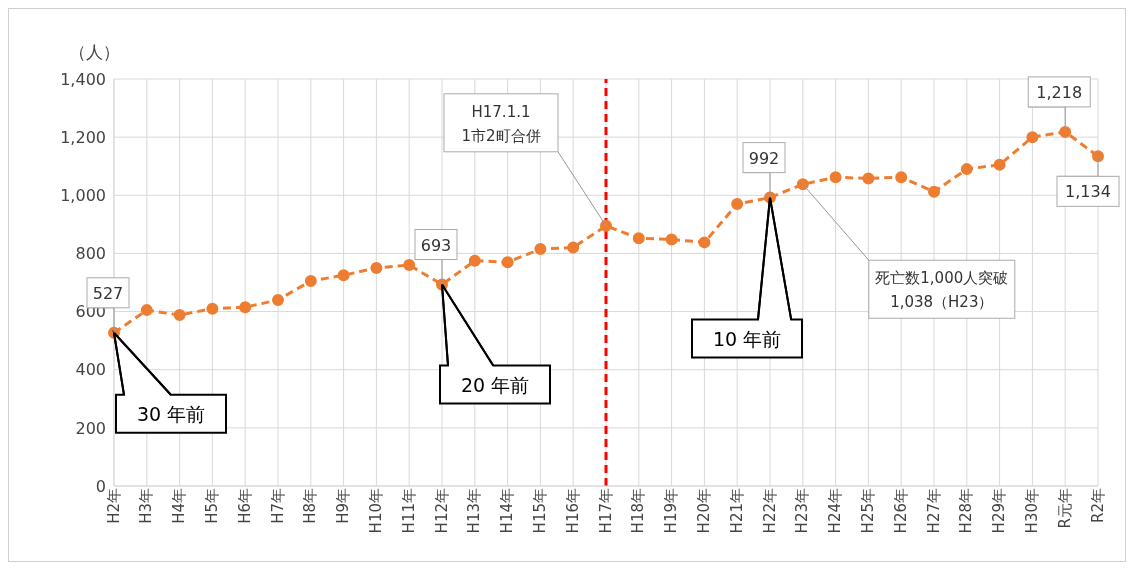 This screenshot has width=1134, height=570. I want to click on annotation: H17.1.1 1市2町合併, so click(501, 123).